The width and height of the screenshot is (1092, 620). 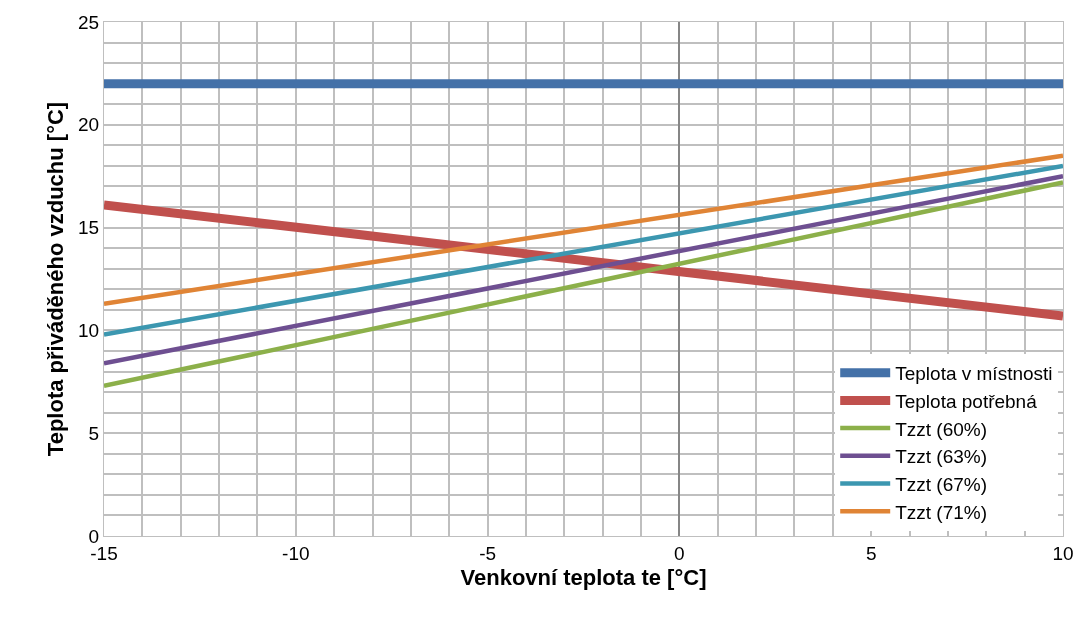 I want to click on x-tick-label: -10, so click(x=296, y=553).